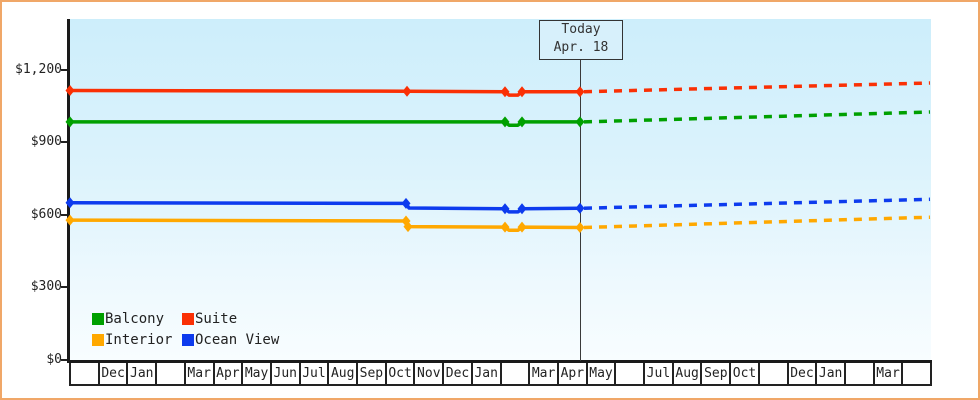 The width and height of the screenshot is (980, 400). What do you see at coordinates (580, 209) in the screenshot?
I see `today-vertical-line` at bounding box center [580, 209].